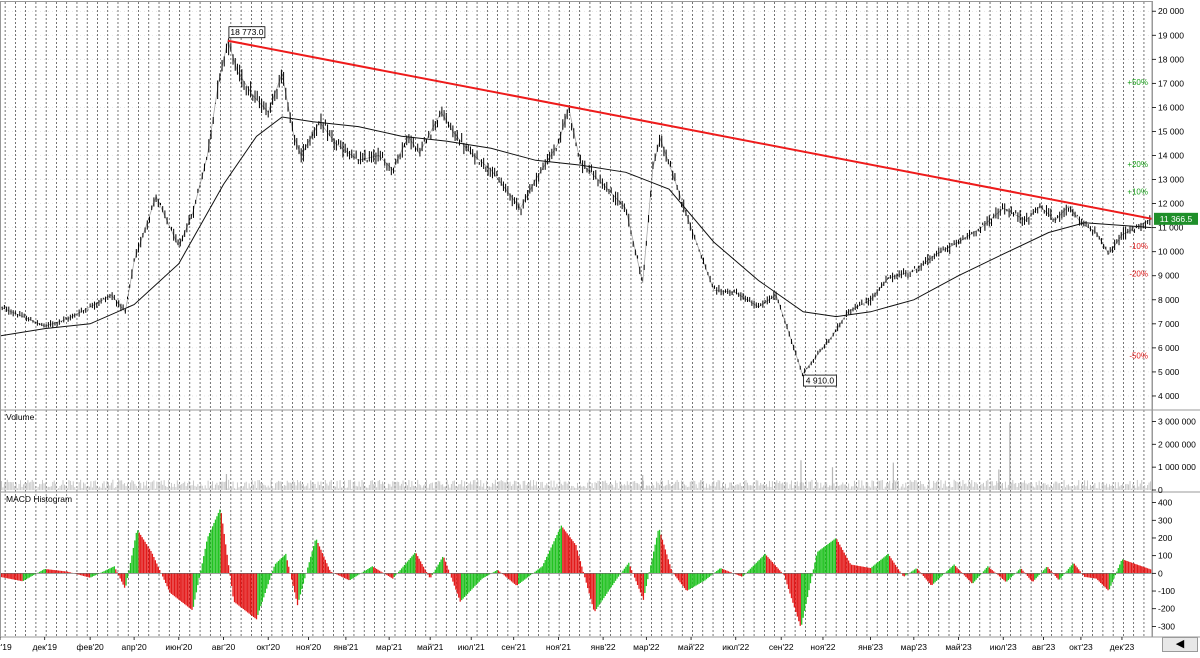 The height and width of the screenshot is (658, 1200). Describe the element at coordinates (1137, 192) in the screenshot. I see `percent-level-label: +10%` at that location.